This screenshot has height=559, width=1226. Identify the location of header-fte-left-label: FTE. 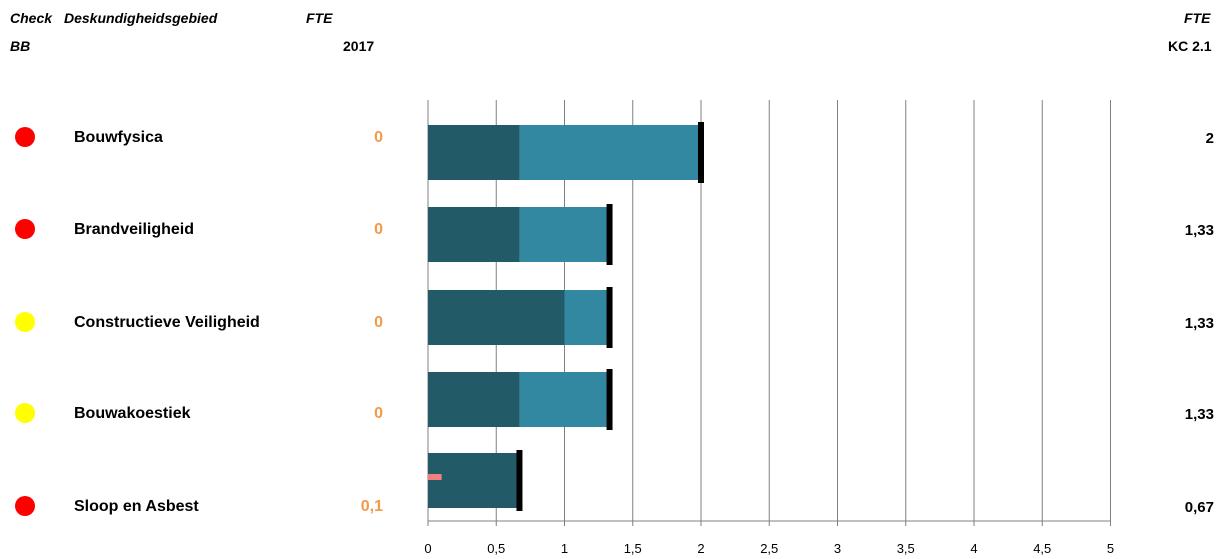
(319, 18).